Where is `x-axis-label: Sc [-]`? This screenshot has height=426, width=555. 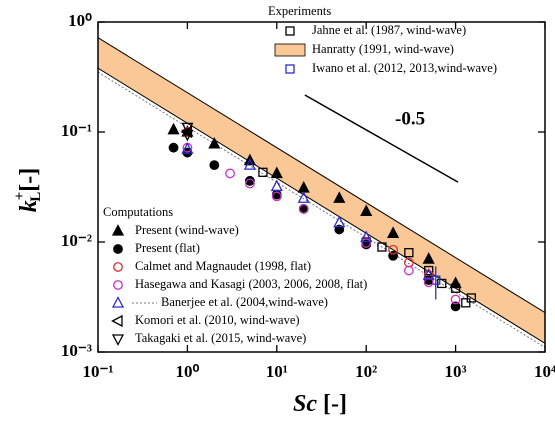
x-axis-label: Sc [-] is located at coordinates (320, 404).